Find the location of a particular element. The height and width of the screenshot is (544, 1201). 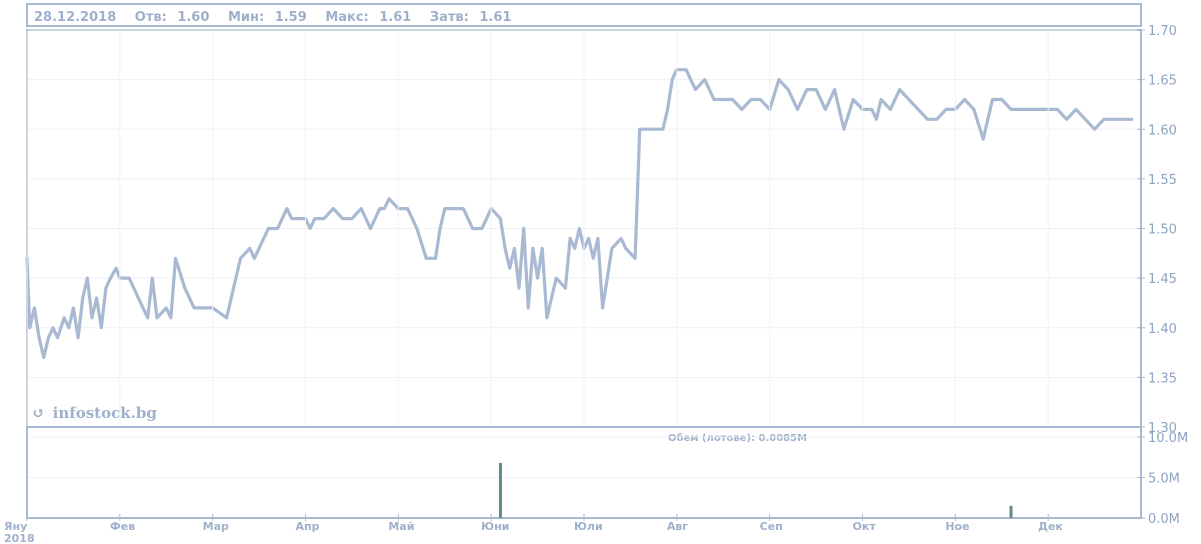

header-max-label: Макс: is located at coordinates (346, 17).